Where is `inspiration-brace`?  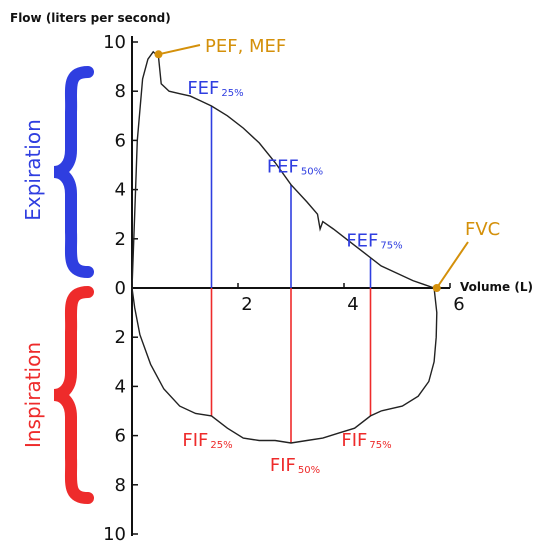 inspiration-brace is located at coordinates (73, 395).